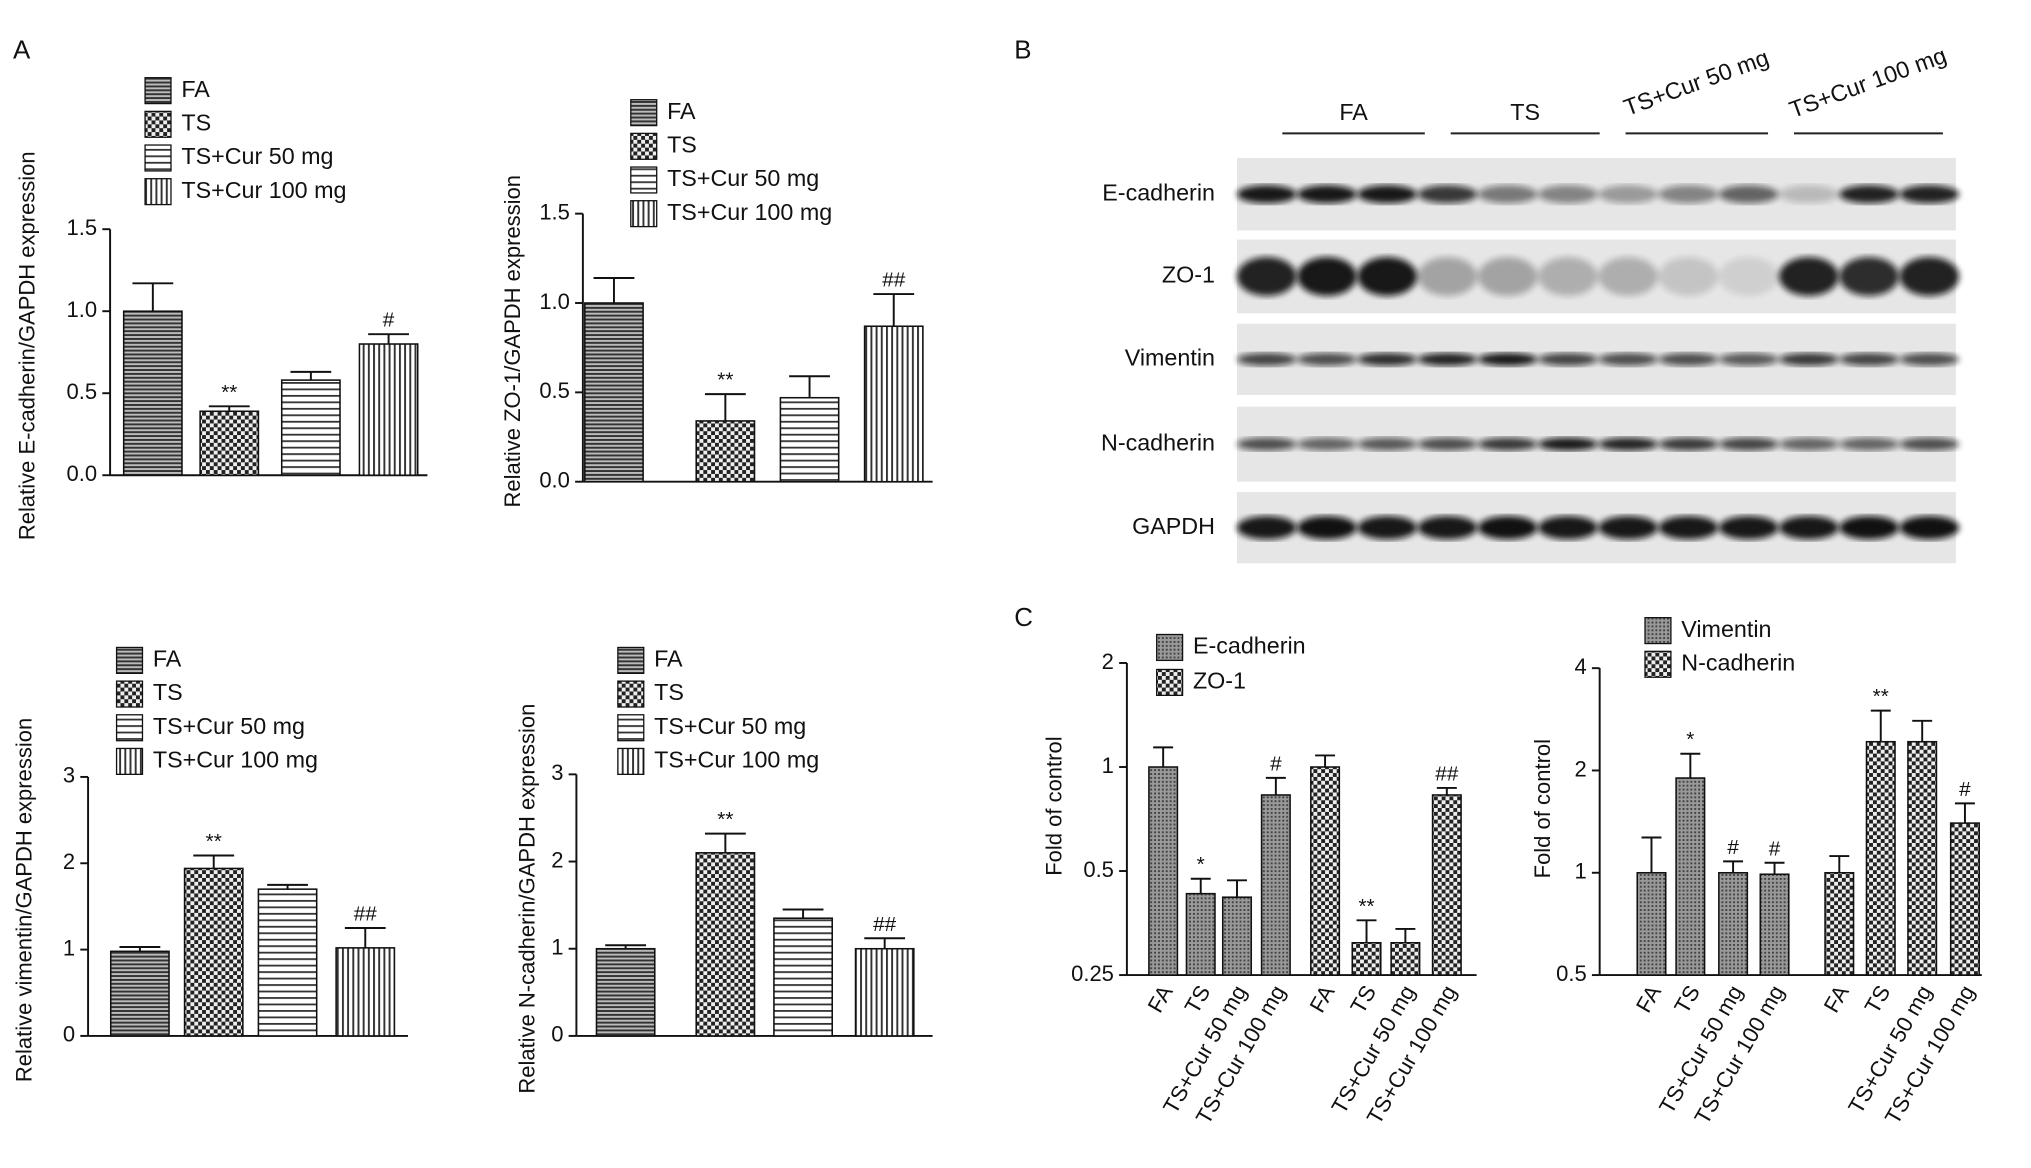  What do you see at coordinates (82, 309) in the screenshot?
I see `y-tick-label: 1.0` at bounding box center [82, 309].